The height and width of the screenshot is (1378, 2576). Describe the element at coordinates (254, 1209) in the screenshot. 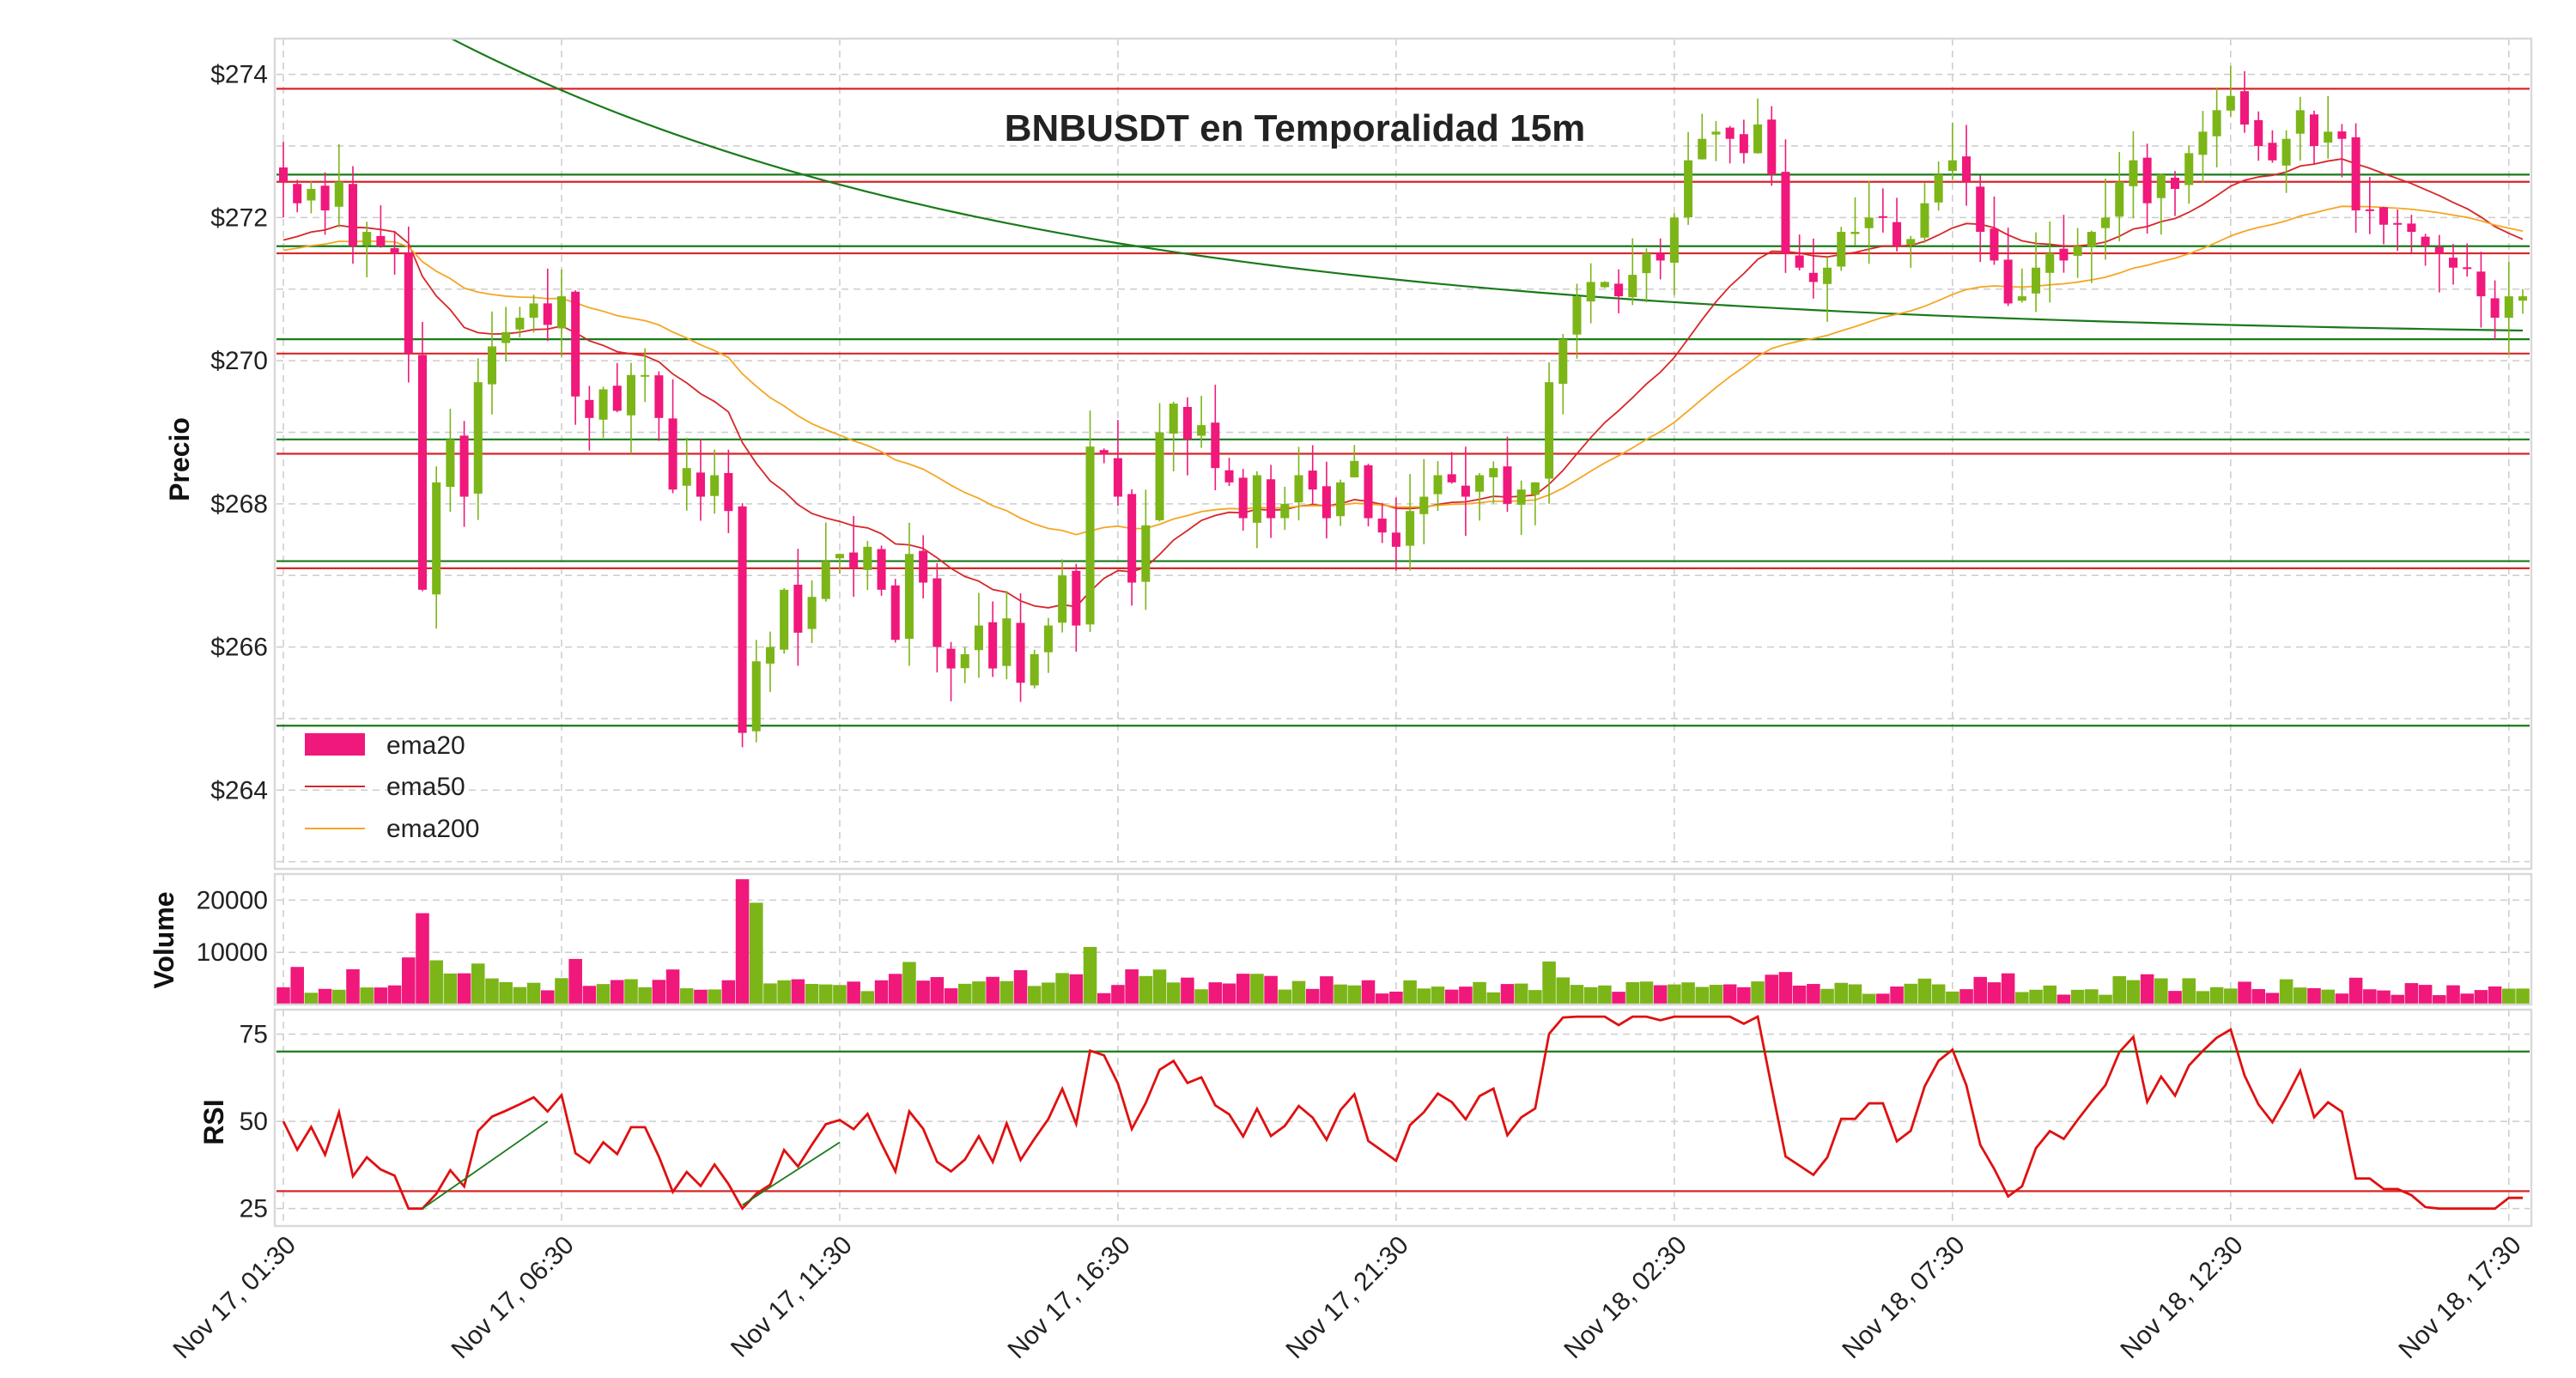

I see `rsi-tick-label: 25` at that location.